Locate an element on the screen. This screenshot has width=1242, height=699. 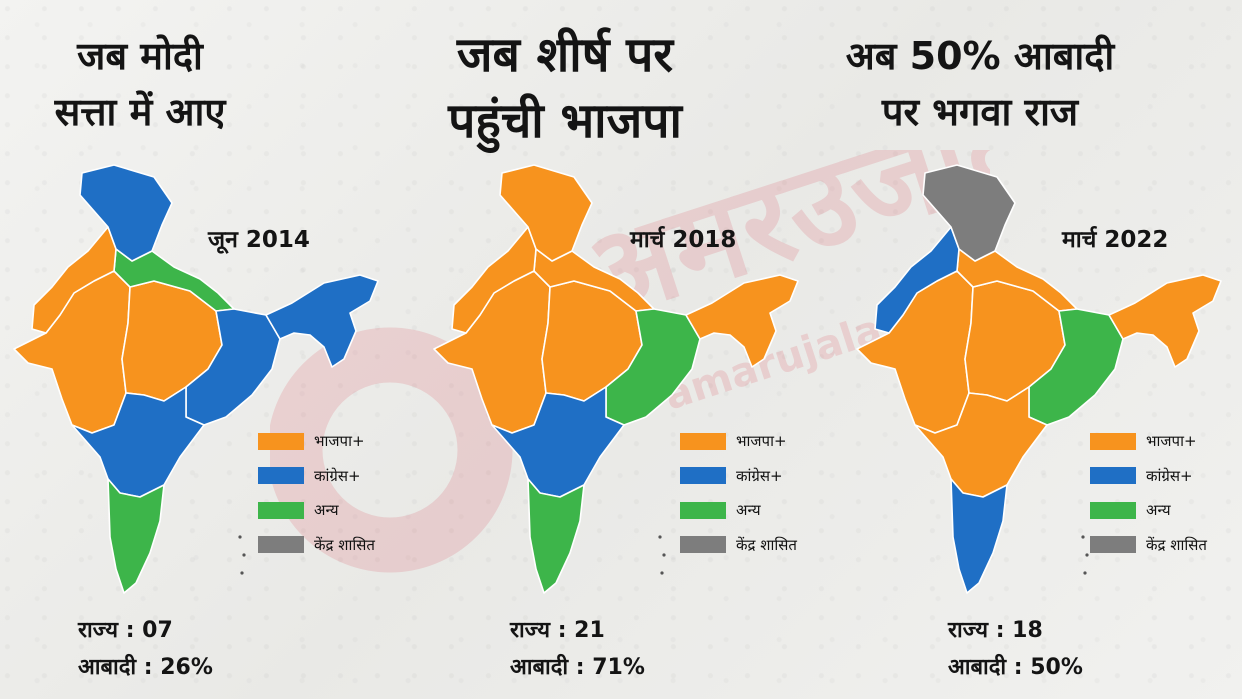
panel-1-heading: जब मोदी सत्ता में आए is located at coordinates (140, 84).